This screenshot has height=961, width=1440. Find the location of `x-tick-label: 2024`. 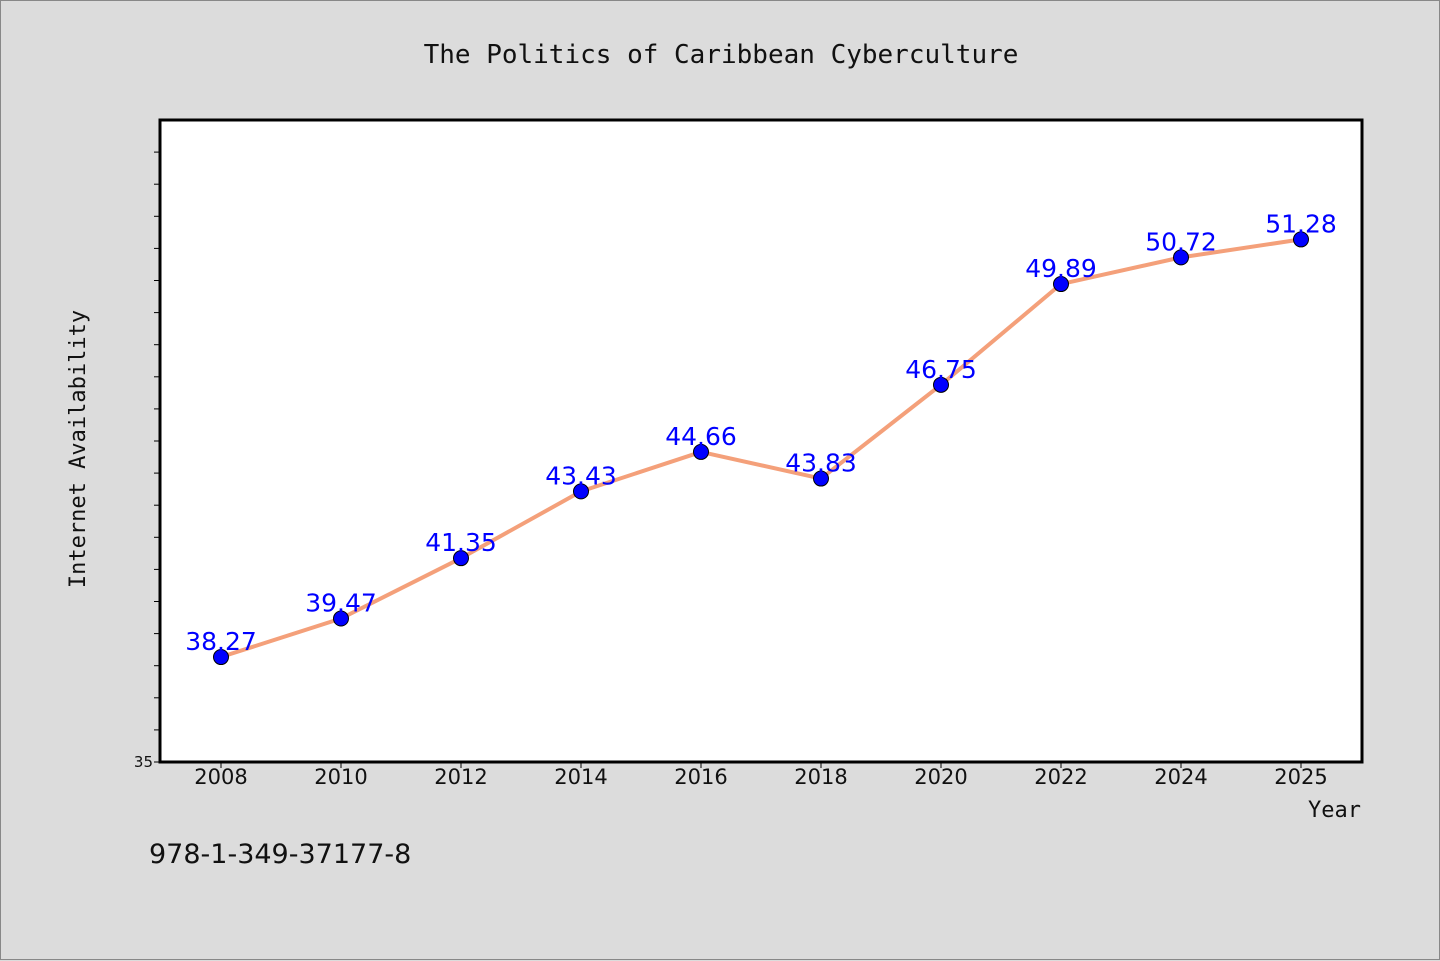

x-tick-label: 2024 is located at coordinates (1180, 777).